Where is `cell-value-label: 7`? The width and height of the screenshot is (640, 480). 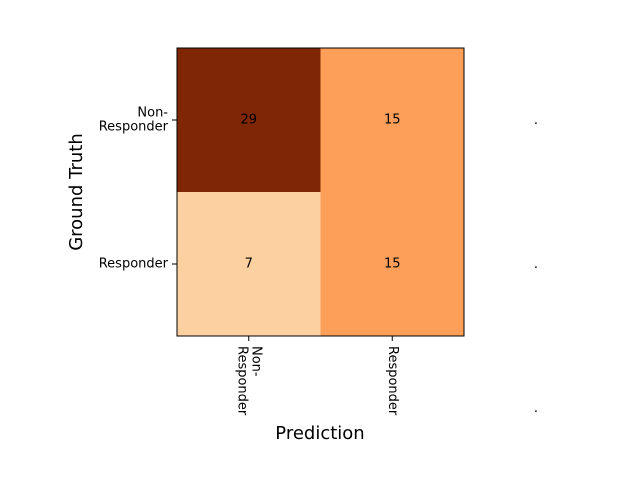
cell-value-label: 7 is located at coordinates (249, 264).